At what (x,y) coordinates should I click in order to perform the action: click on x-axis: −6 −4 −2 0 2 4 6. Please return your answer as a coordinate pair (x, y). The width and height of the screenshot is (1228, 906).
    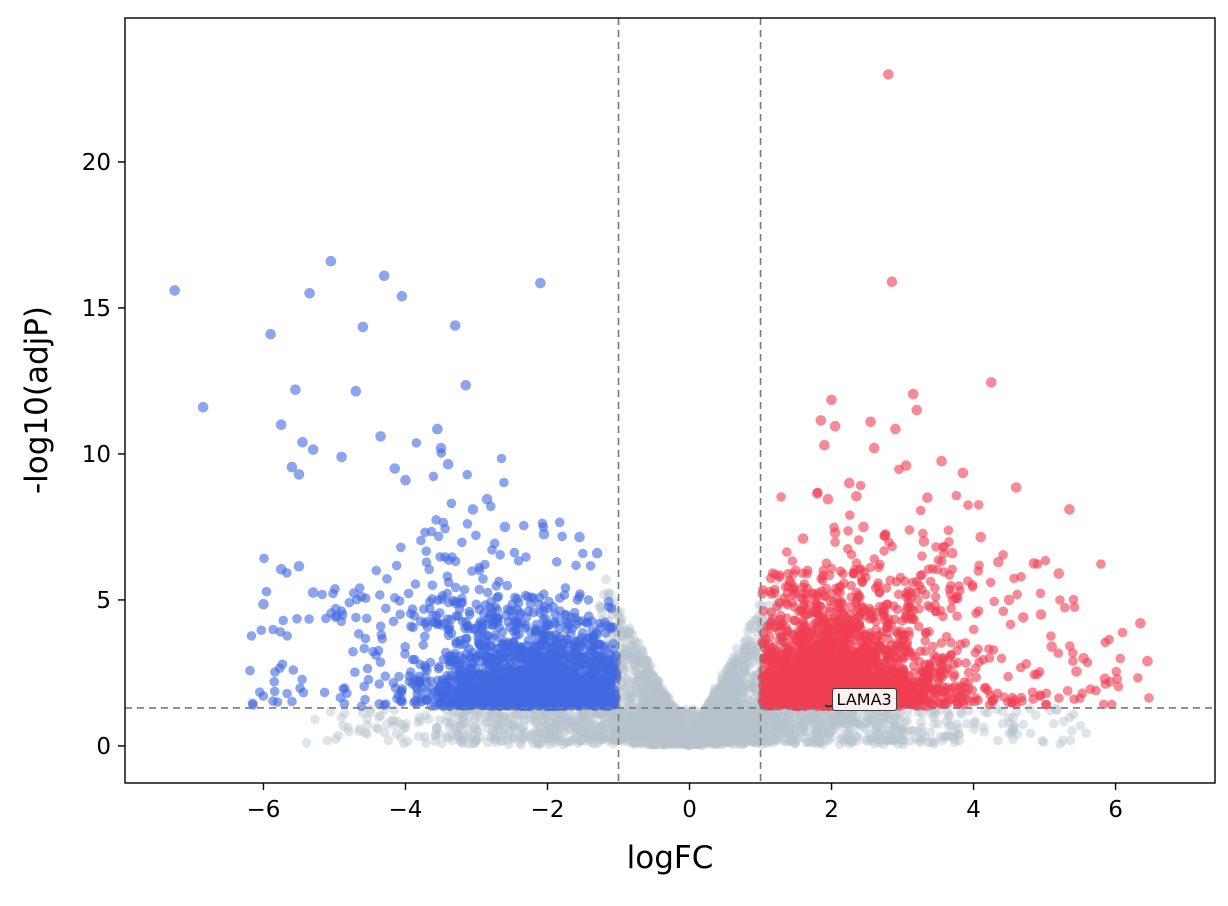
    Looking at the image, I should click on (685, 803).